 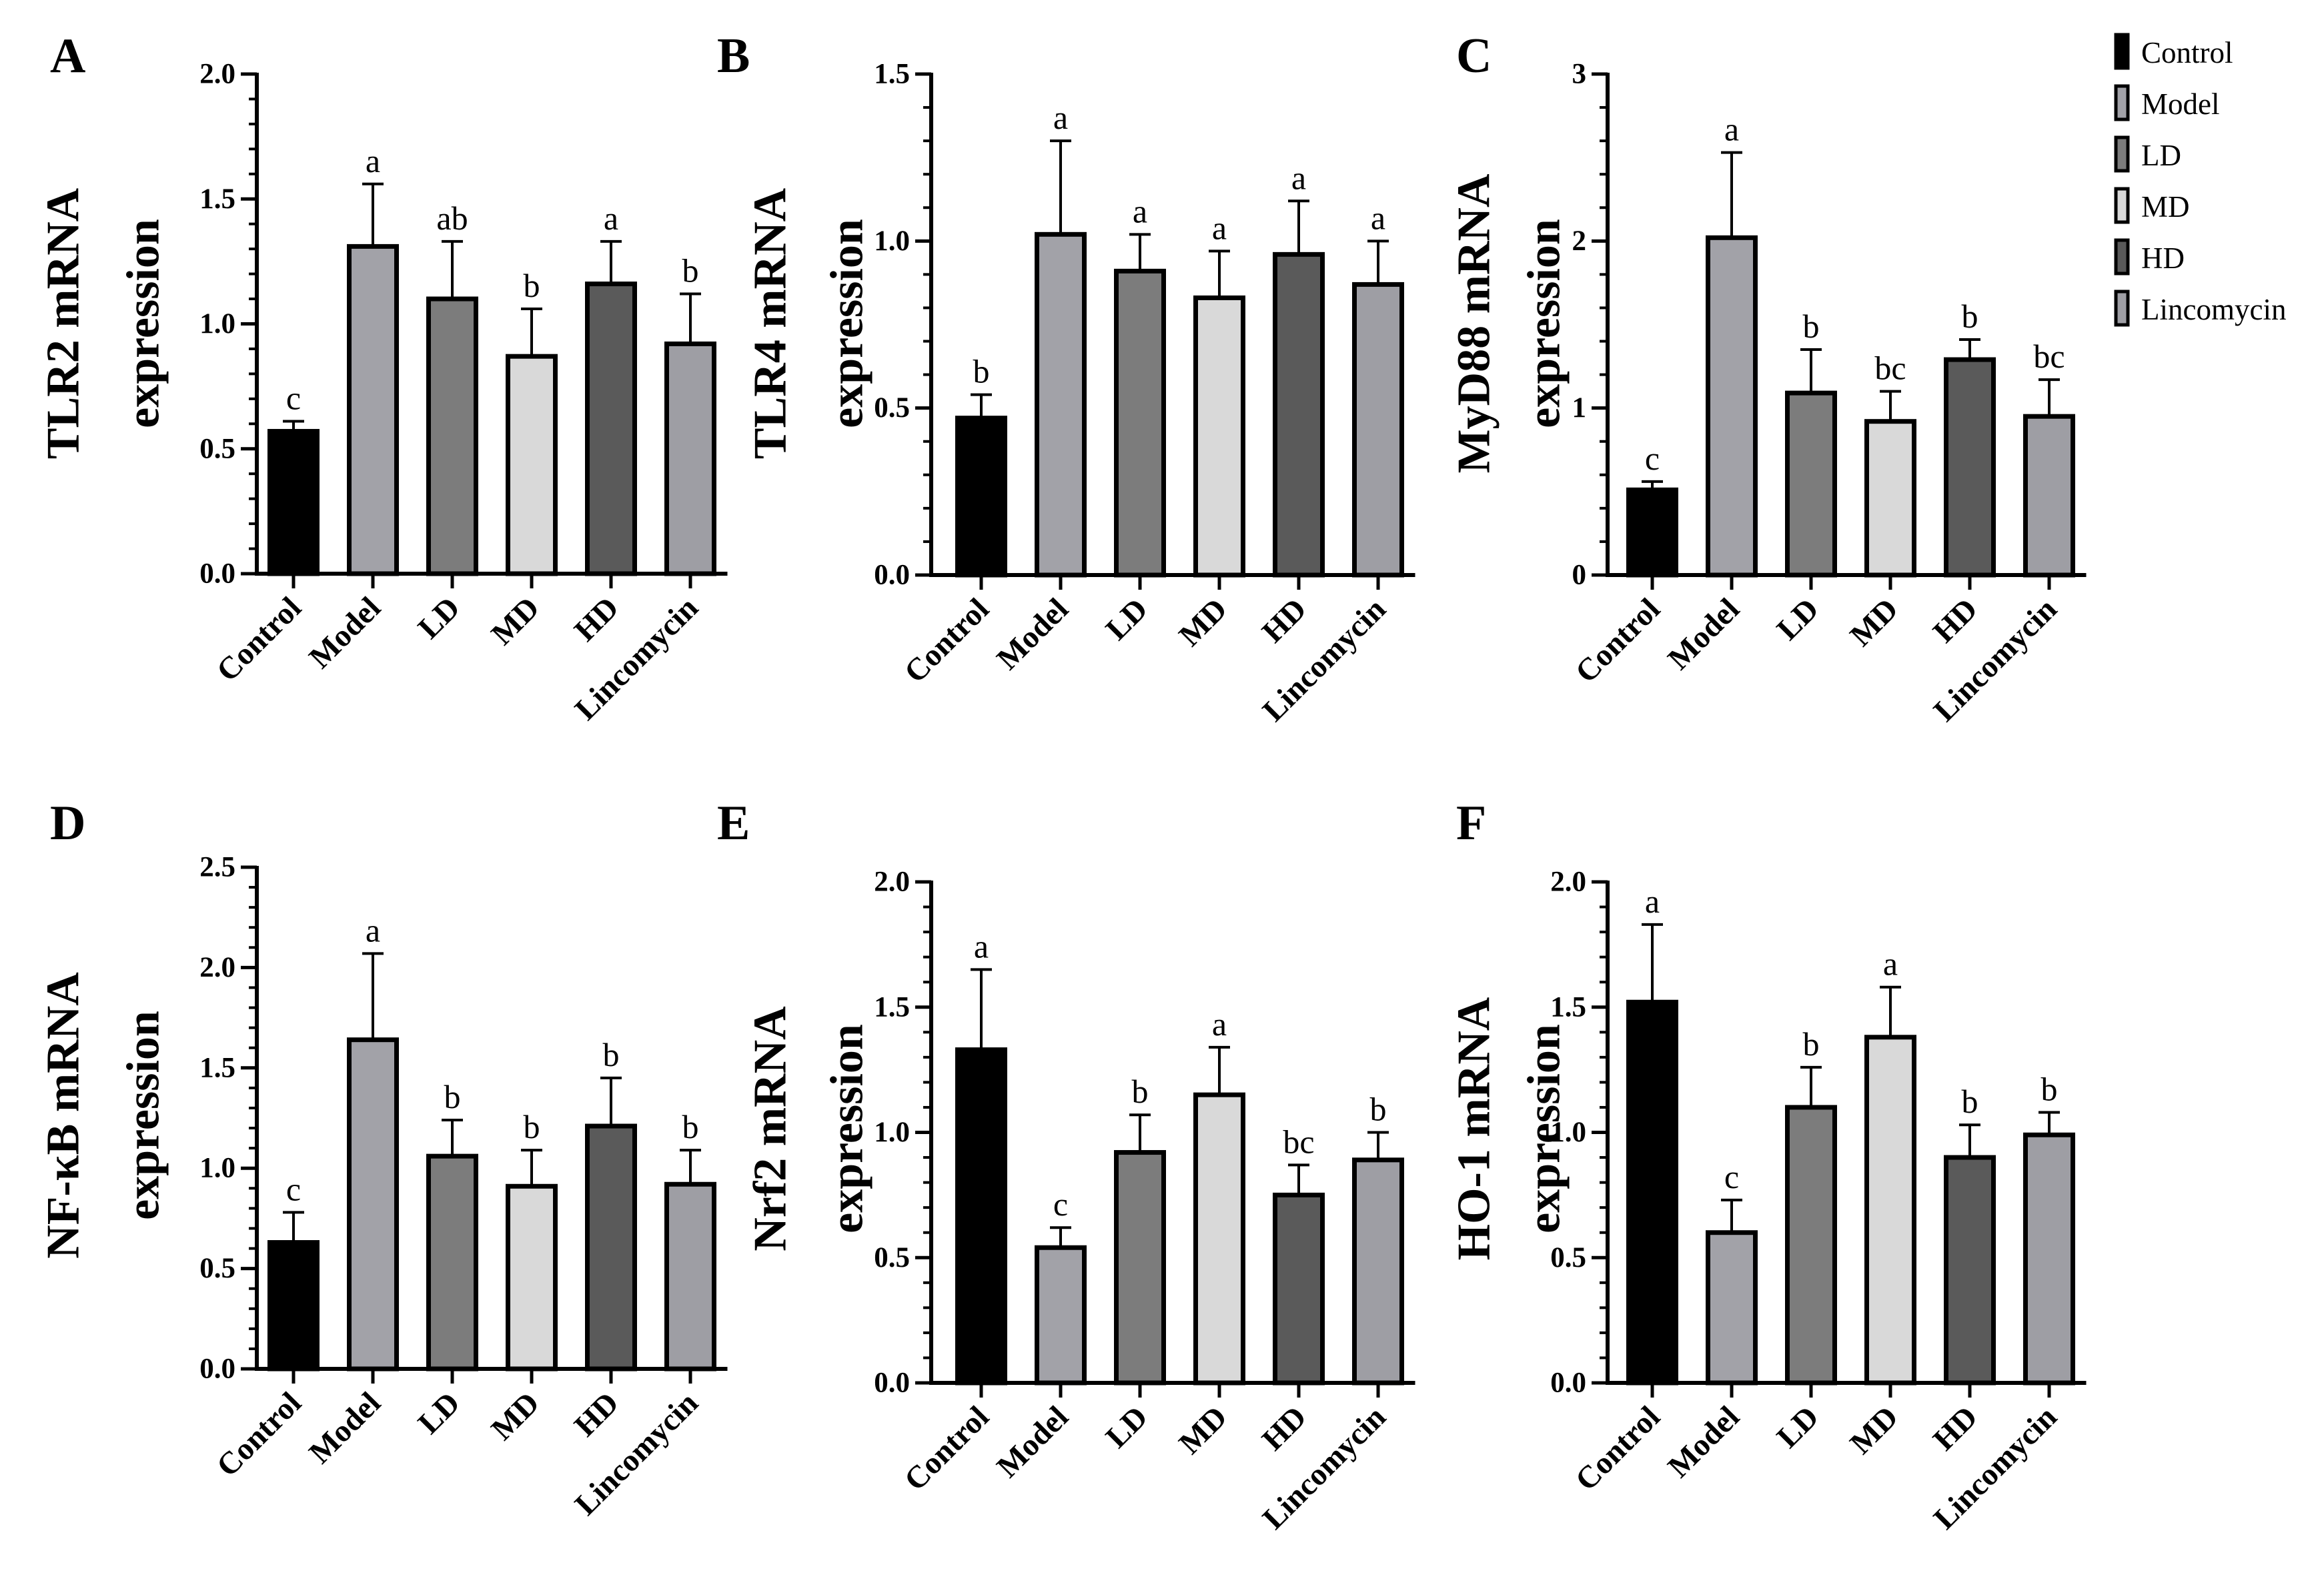 I want to click on y-tick-label: 2.5, so click(x=217, y=867).